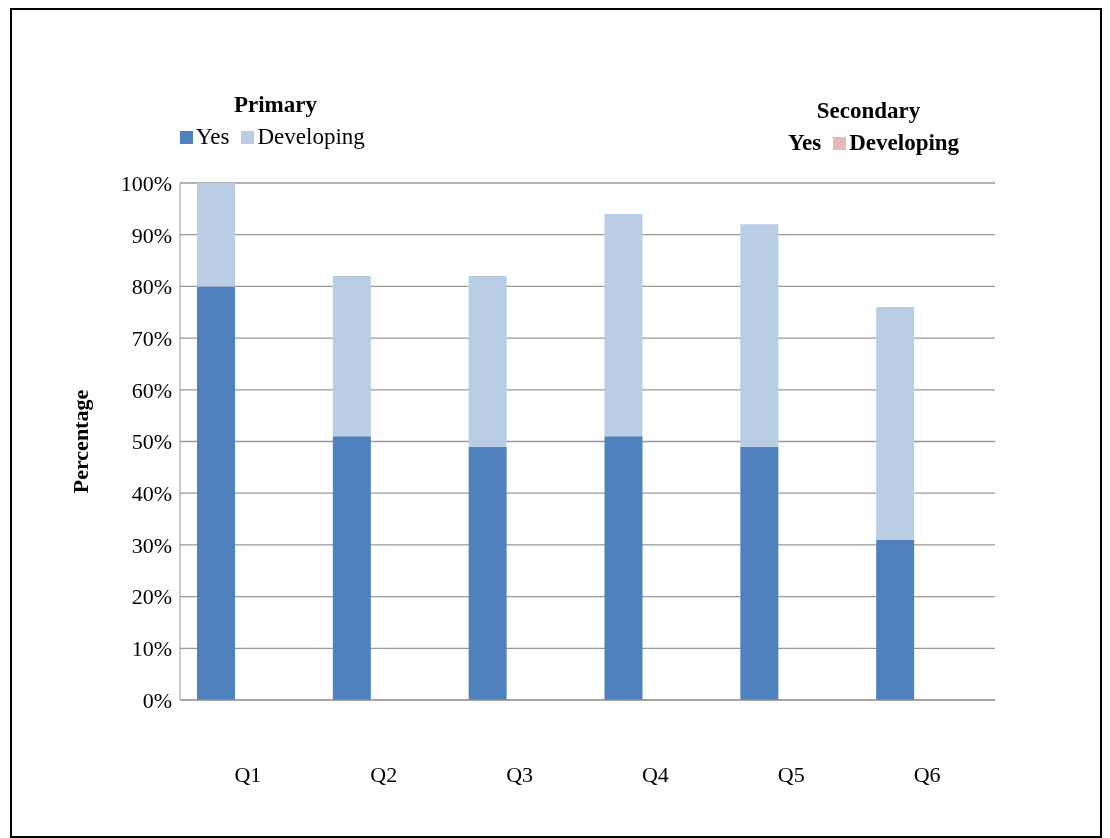  I want to click on y-tick-label: 40%, so click(151, 494).